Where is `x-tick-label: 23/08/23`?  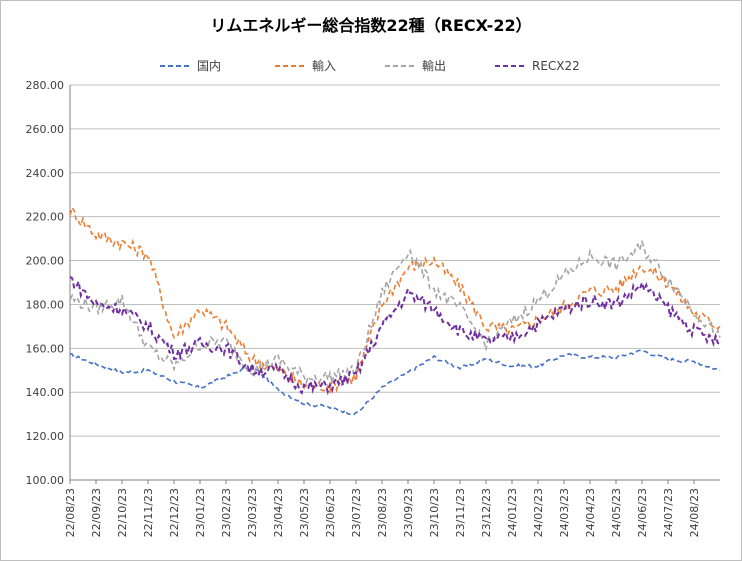
x-tick-label: 23/08/23 is located at coordinates (382, 512).